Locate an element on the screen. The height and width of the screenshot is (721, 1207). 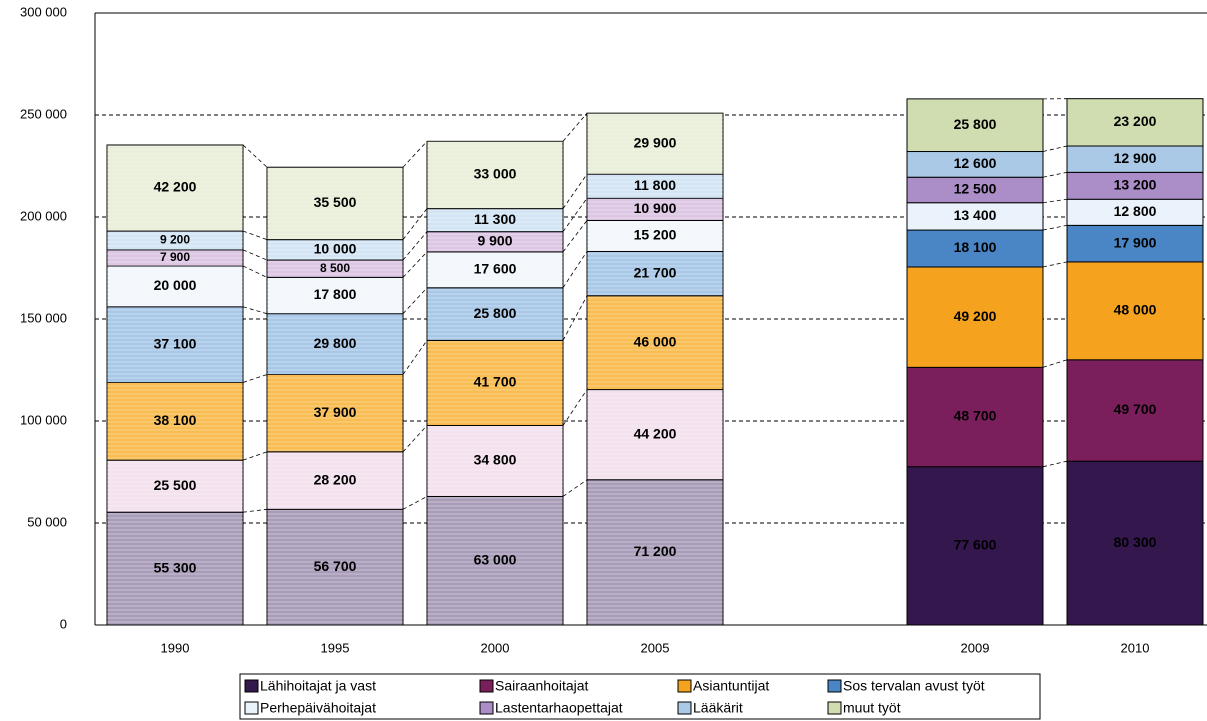
data-label: 49 200 is located at coordinates (975, 316).